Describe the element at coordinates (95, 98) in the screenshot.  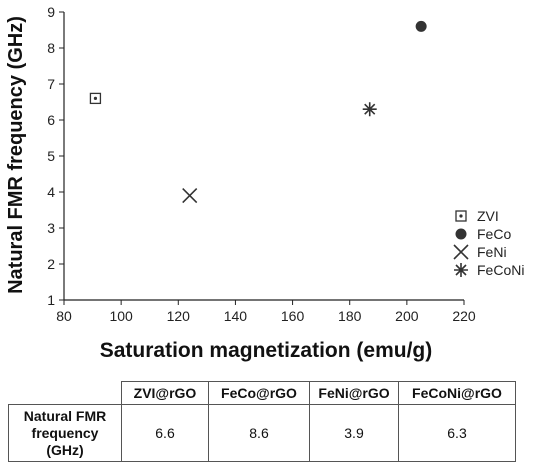
I see `data-point-zvi` at that location.